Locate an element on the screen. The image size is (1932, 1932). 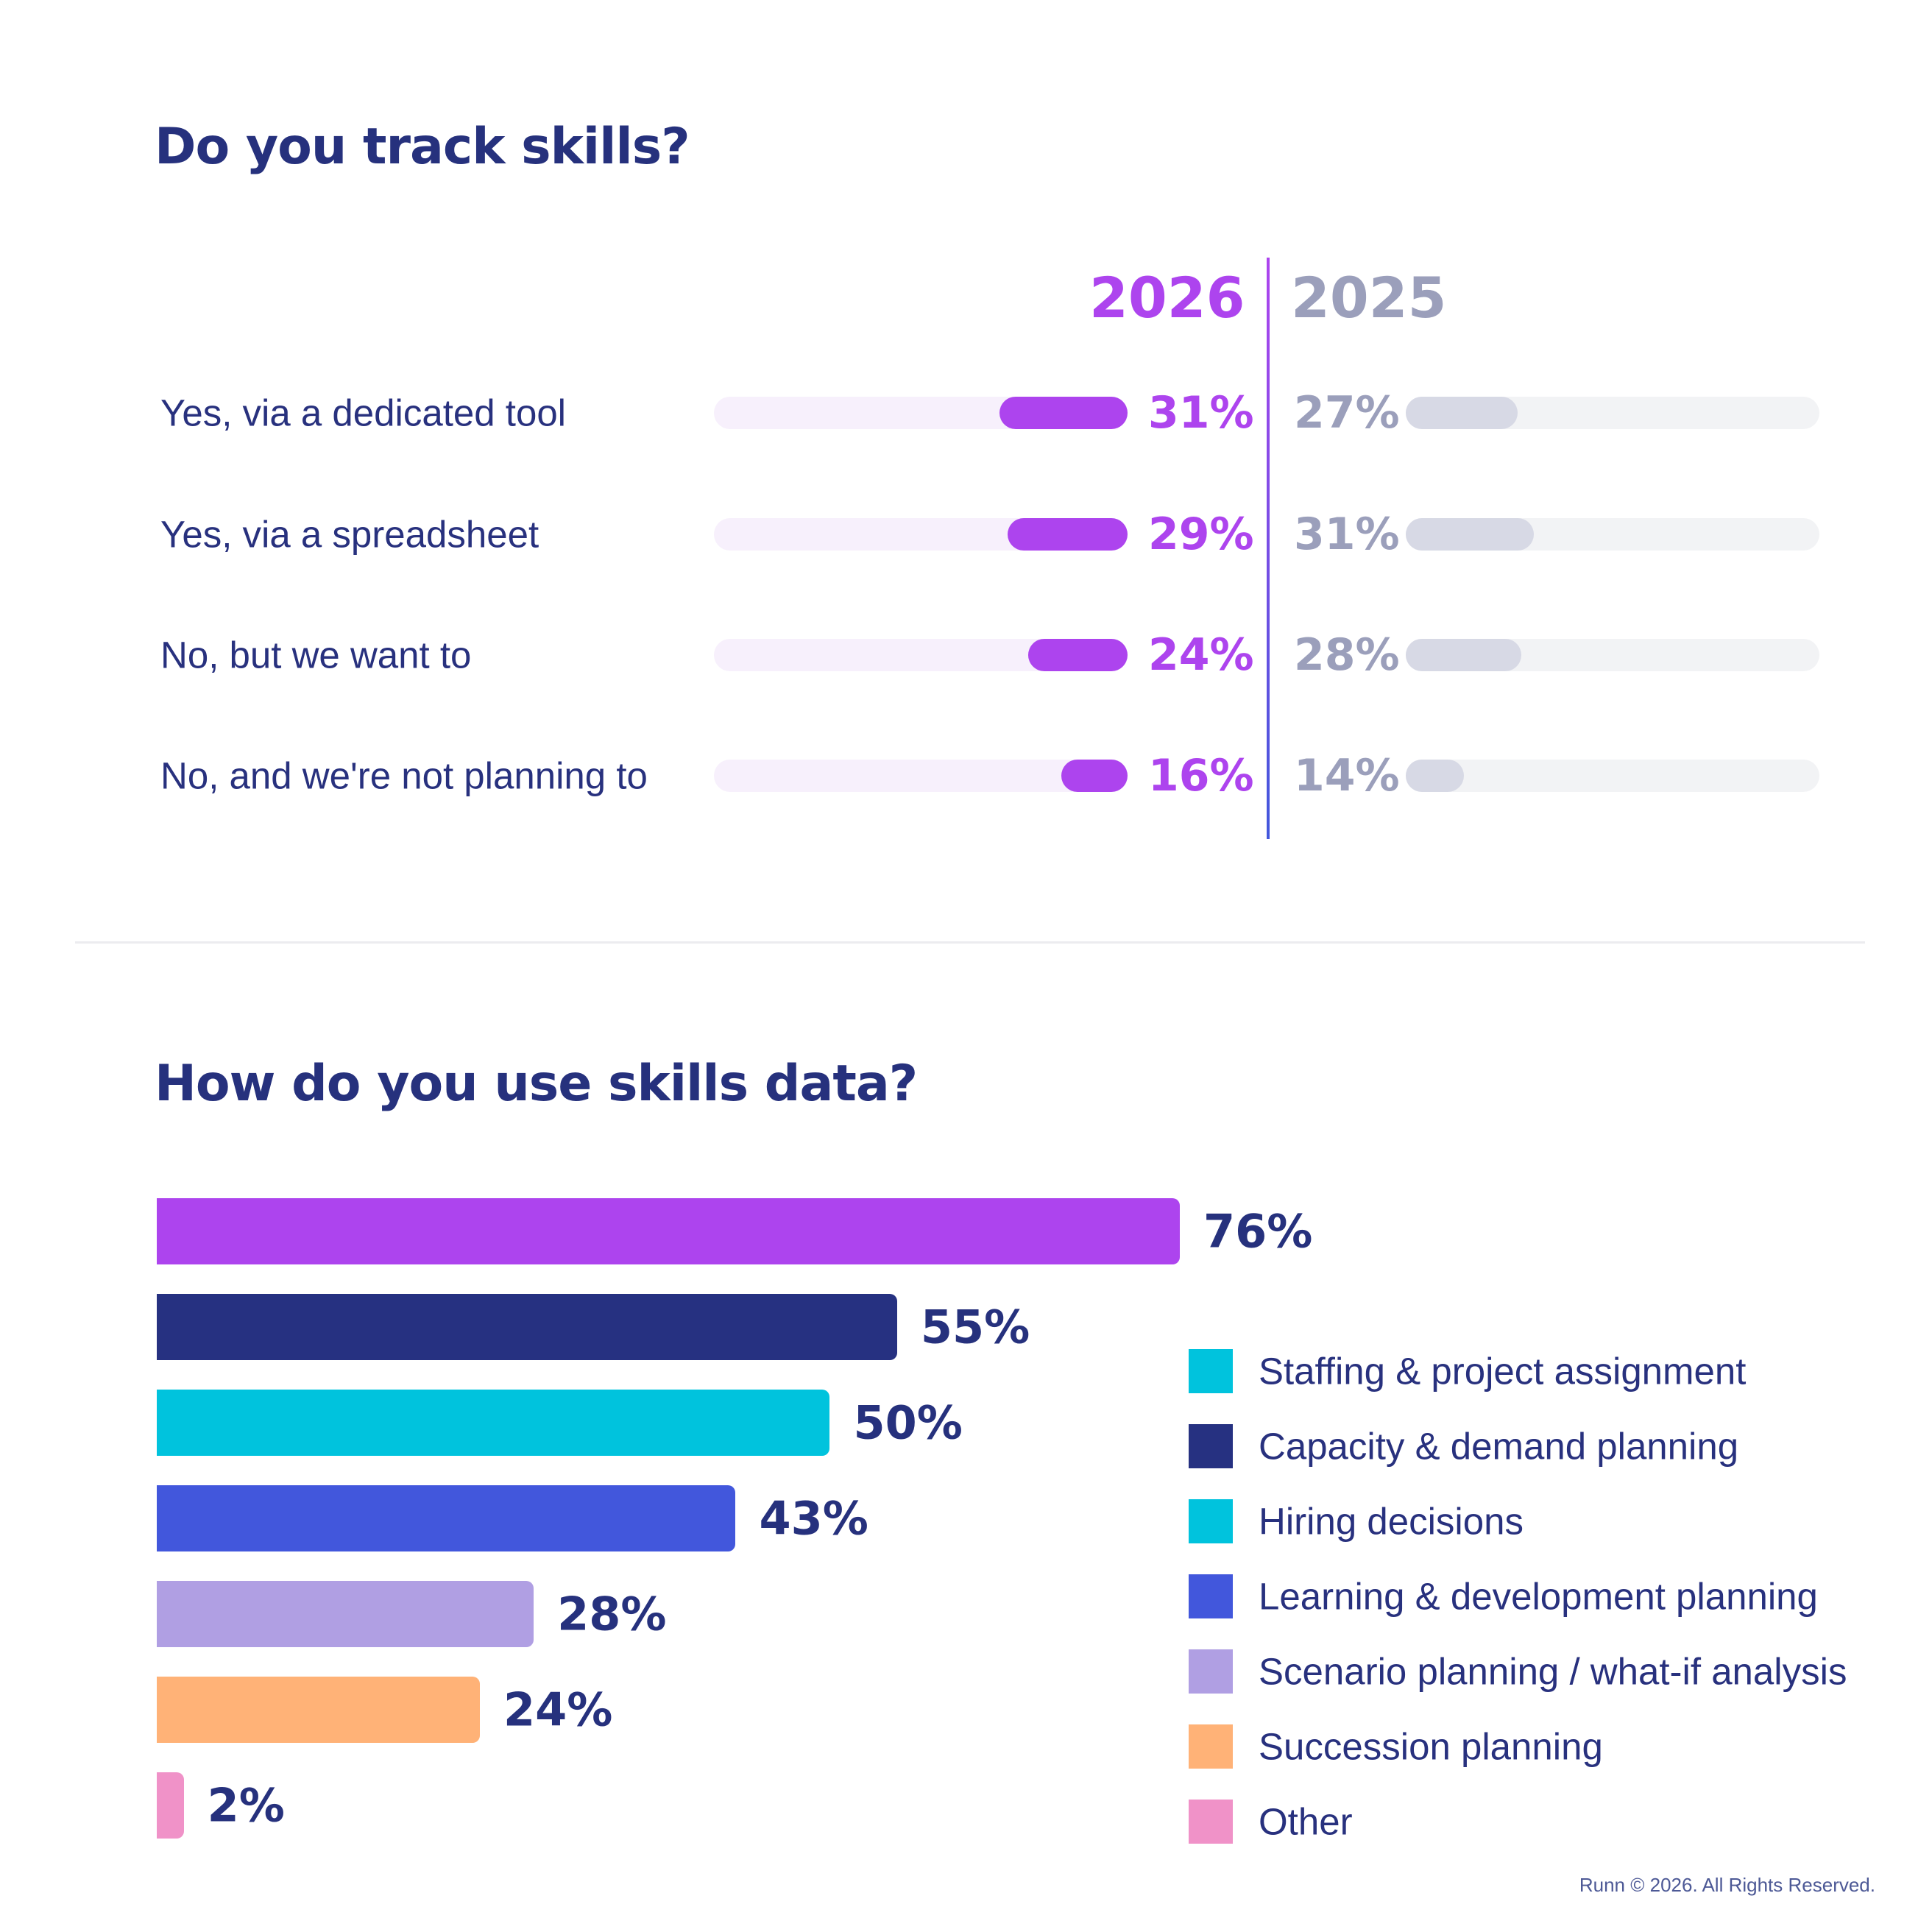
bar-2025-yes-via-a-dedicated-tool is located at coordinates (1462, 413).